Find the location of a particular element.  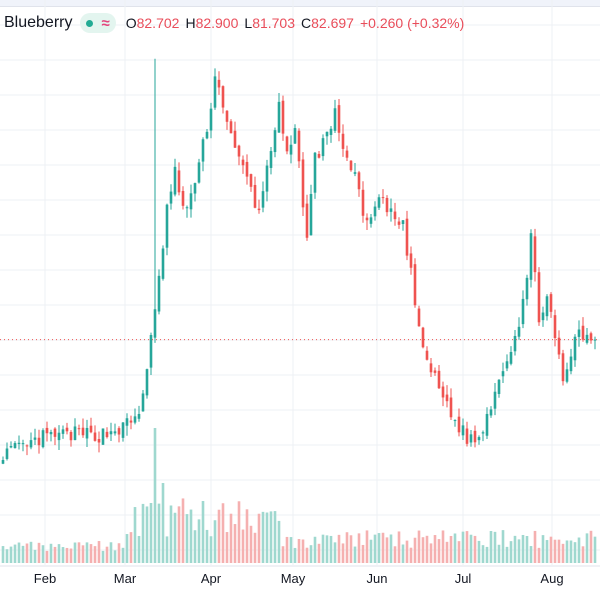

symbol-name: Blueberry is located at coordinates (38, 22).